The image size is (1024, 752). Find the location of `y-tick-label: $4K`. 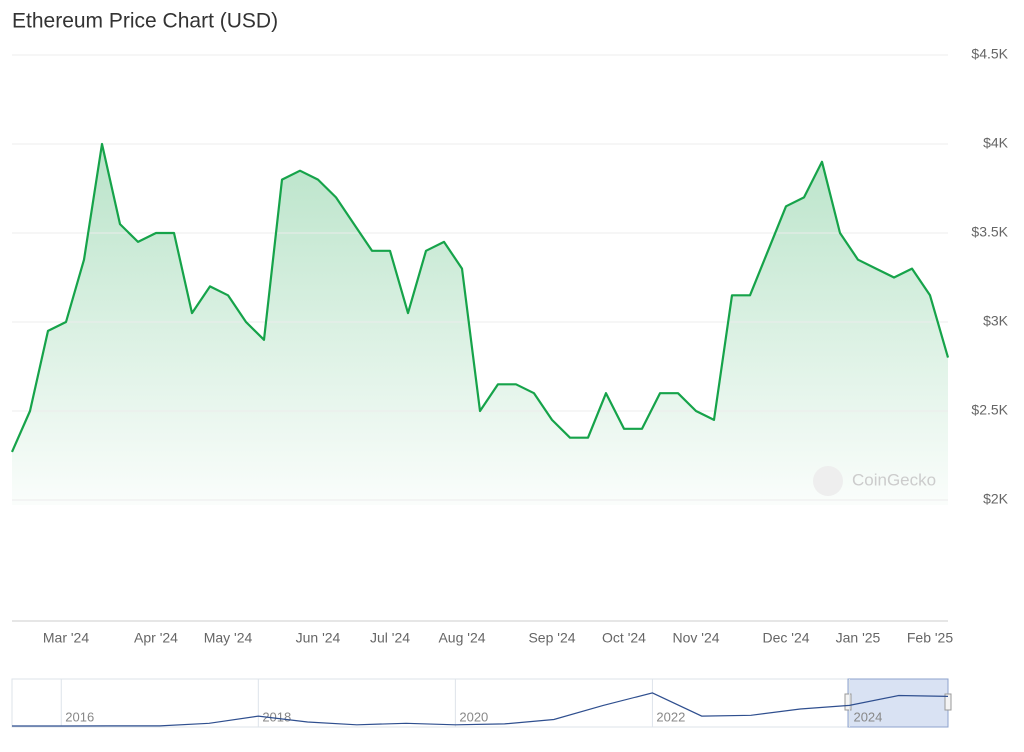

y-tick-label: $4K is located at coordinates (996, 143).